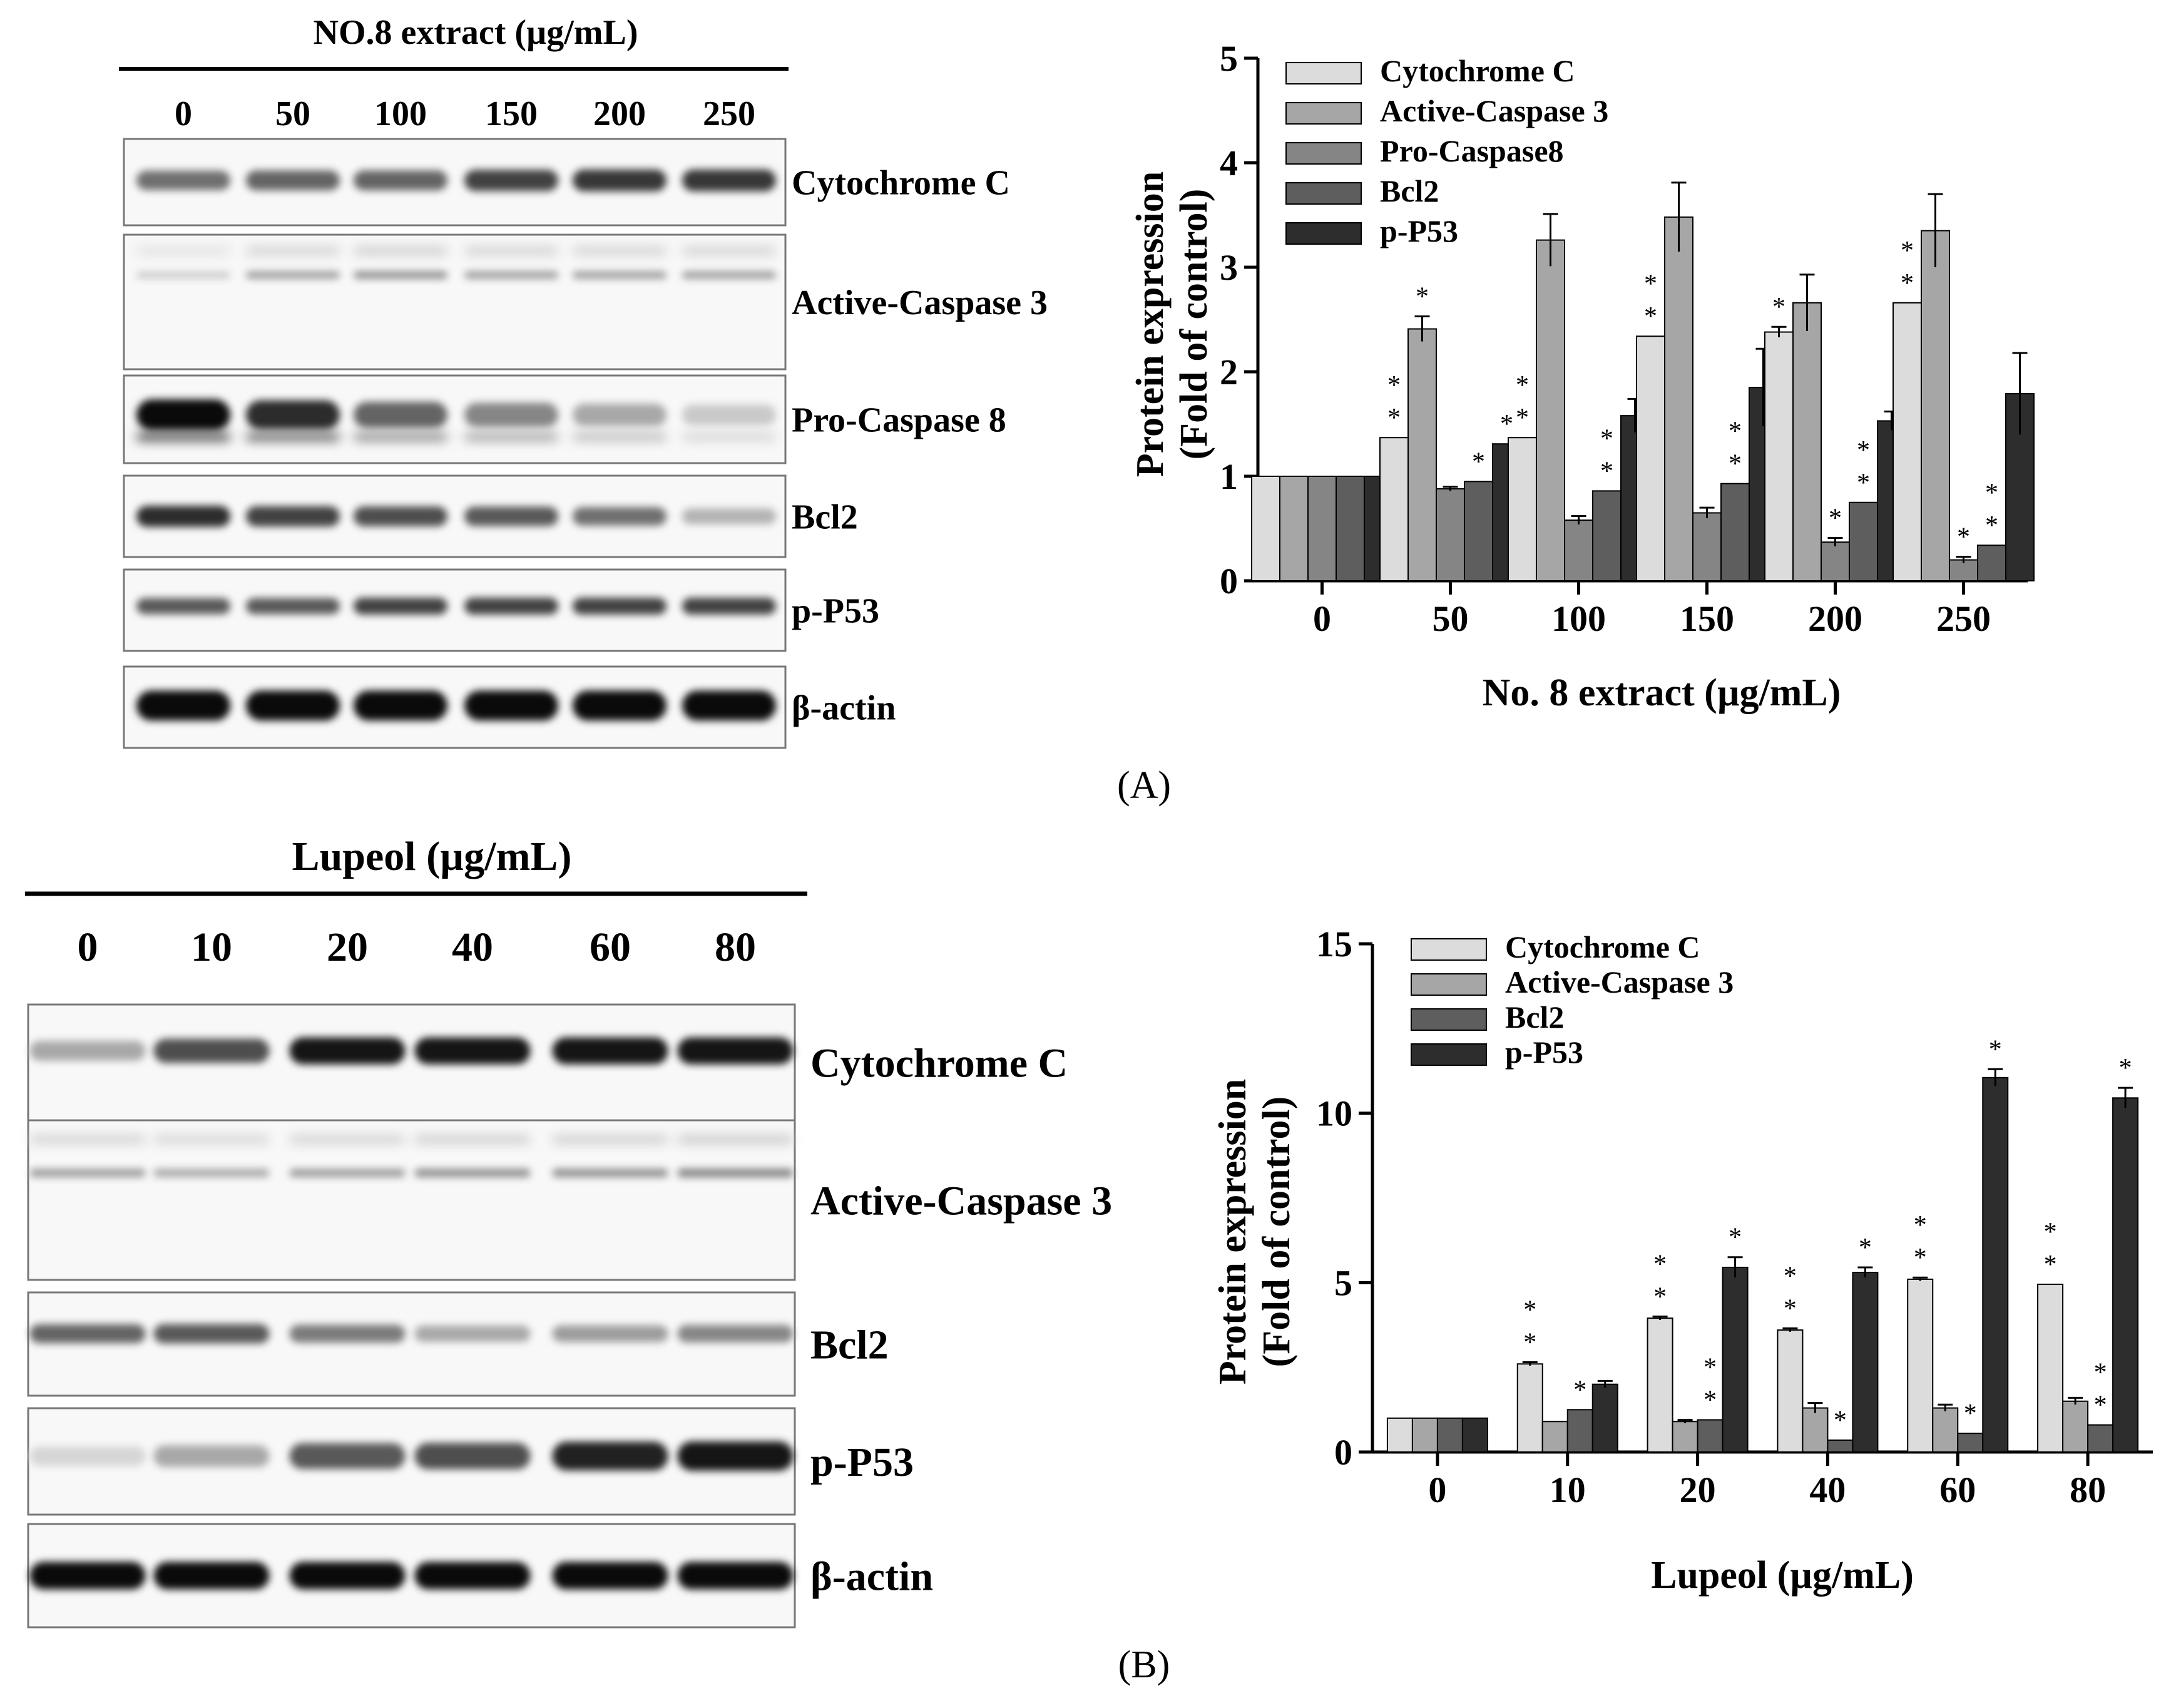 The image size is (2176, 1708). What do you see at coordinates (1229, 267) in the screenshot?
I see `chart-a-y-tick-label: 3` at bounding box center [1229, 267].